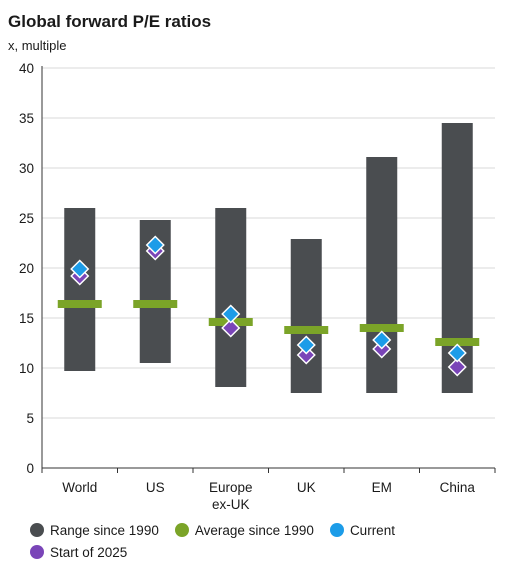 The width and height of the screenshot is (515, 578). I want to click on y-tick-label: 25, so click(26, 218).